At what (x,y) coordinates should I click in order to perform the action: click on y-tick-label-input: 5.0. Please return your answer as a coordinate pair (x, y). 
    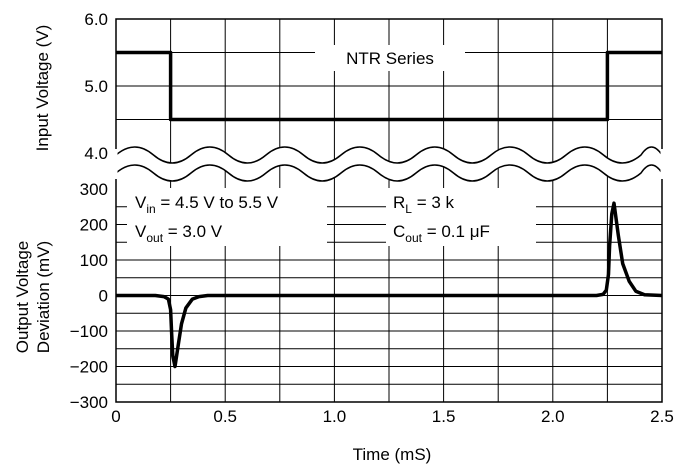
    Looking at the image, I should click on (96, 86).